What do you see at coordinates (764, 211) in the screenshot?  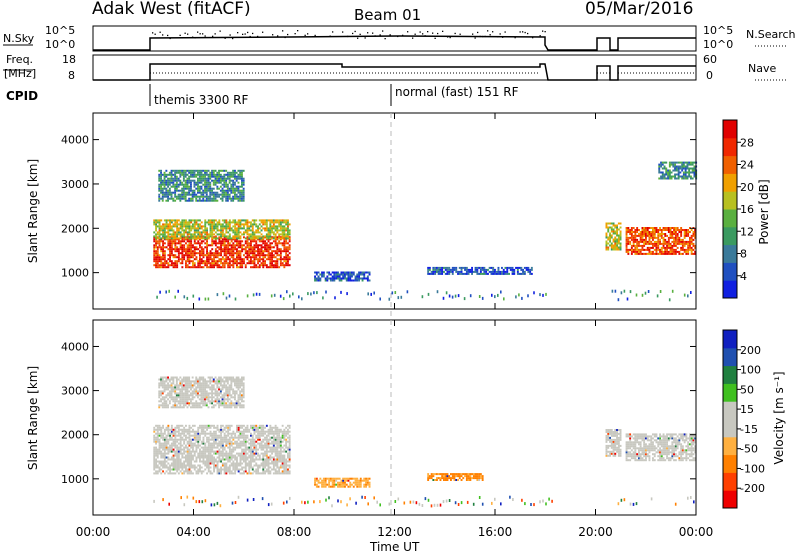 I see `power-colorbar-label: Power [dB]` at bounding box center [764, 211].